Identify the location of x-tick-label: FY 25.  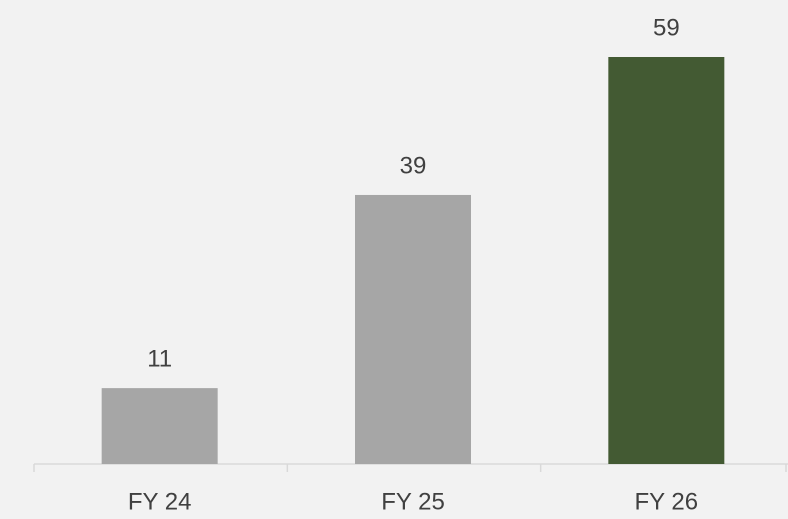
(413, 501).